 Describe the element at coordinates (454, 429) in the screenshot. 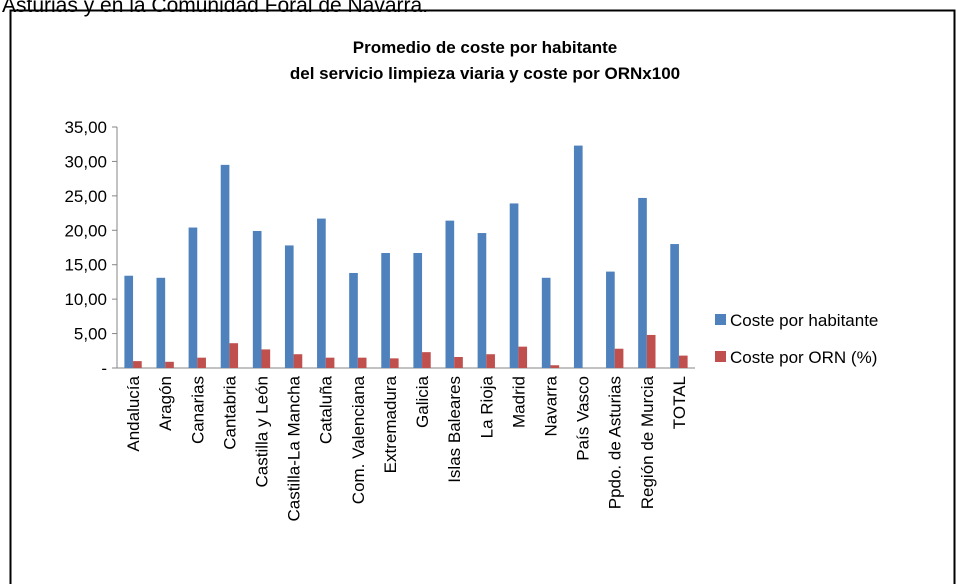

I see `x-tick-label: Islas Baleares` at that location.